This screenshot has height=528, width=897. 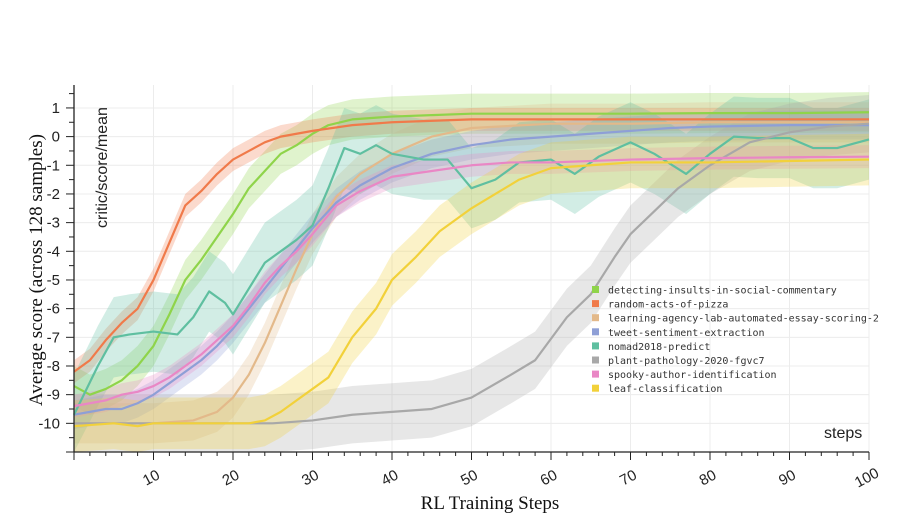 I want to click on y-tick-label: -9, so click(x=53, y=395).